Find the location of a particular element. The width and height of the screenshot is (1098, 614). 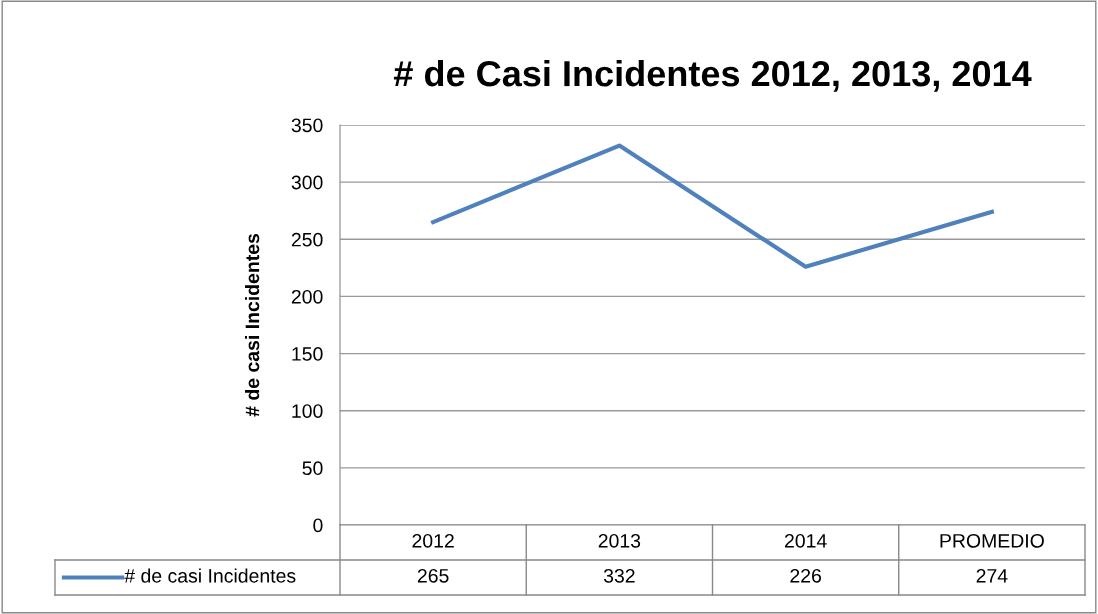

y-tick-label: 150 is located at coordinates (307, 354).